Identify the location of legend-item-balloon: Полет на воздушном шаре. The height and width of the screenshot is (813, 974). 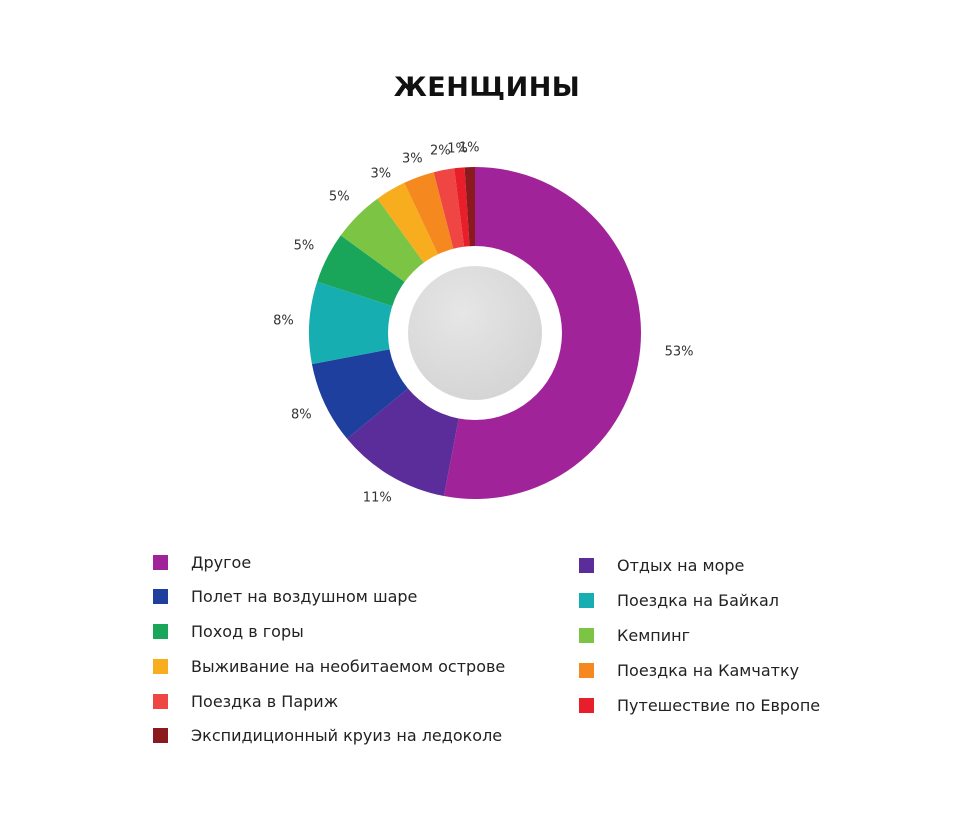
(285, 596).